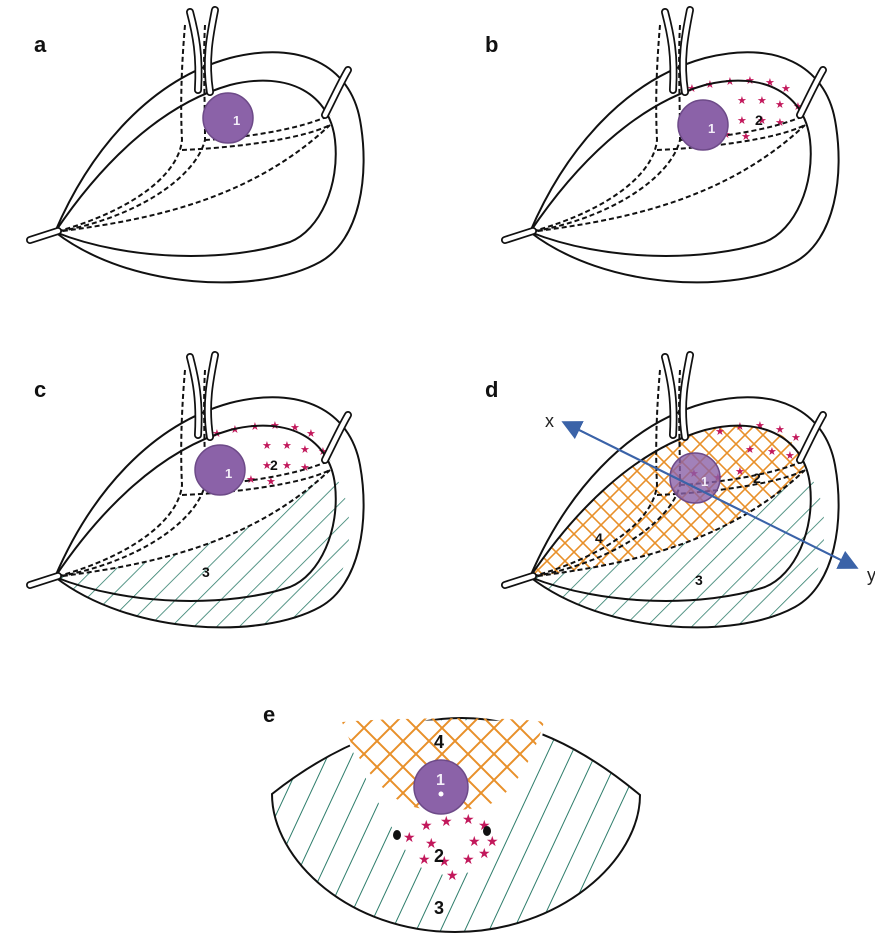 The width and height of the screenshot is (875, 935). What do you see at coordinates (549, 421) in the screenshot?
I see `axis-x-label: x` at bounding box center [549, 421].